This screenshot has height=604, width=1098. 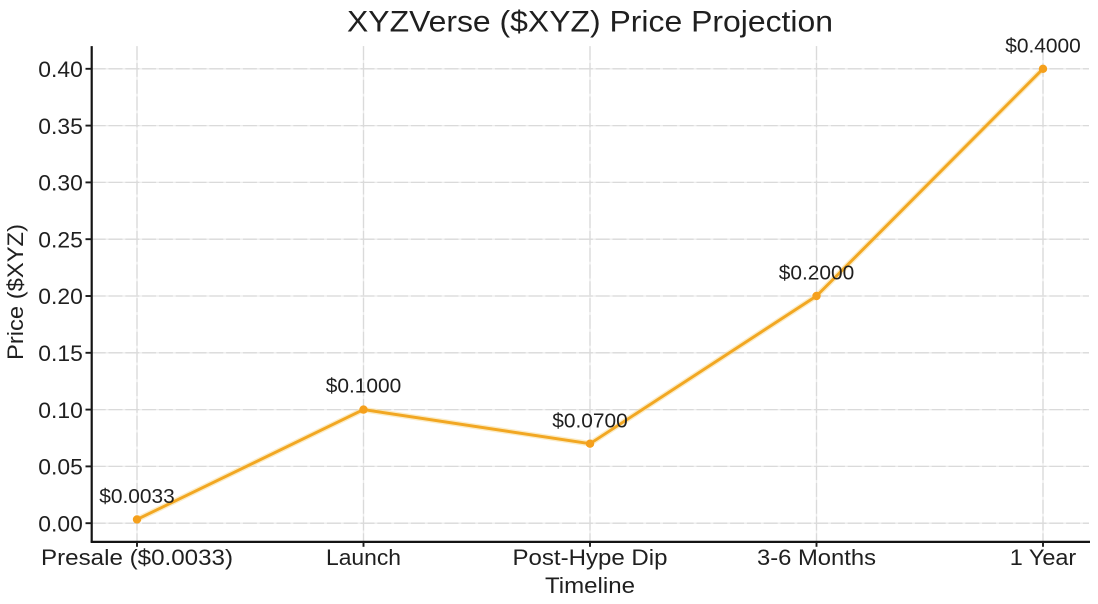 I want to click on svg-text: 0.25, so click(x=60, y=239).